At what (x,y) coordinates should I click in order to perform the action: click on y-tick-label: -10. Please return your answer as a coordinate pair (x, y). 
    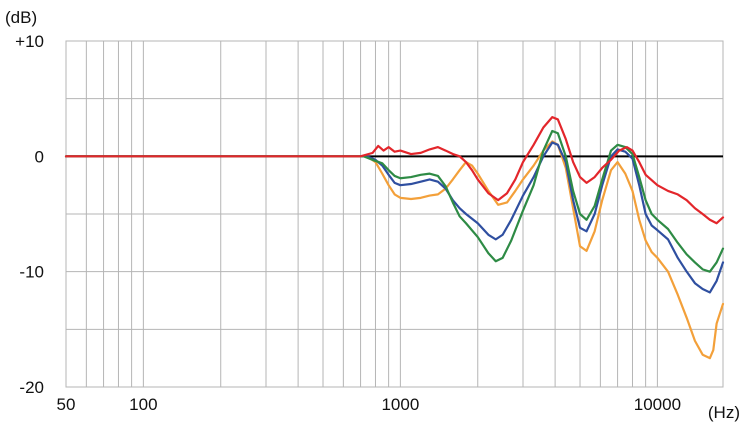
    Looking at the image, I should click on (31, 272).